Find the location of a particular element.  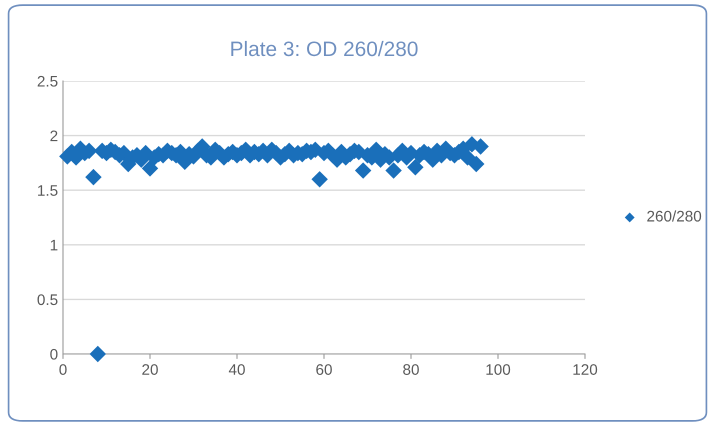

x-tick-label: 80 is located at coordinates (411, 369).